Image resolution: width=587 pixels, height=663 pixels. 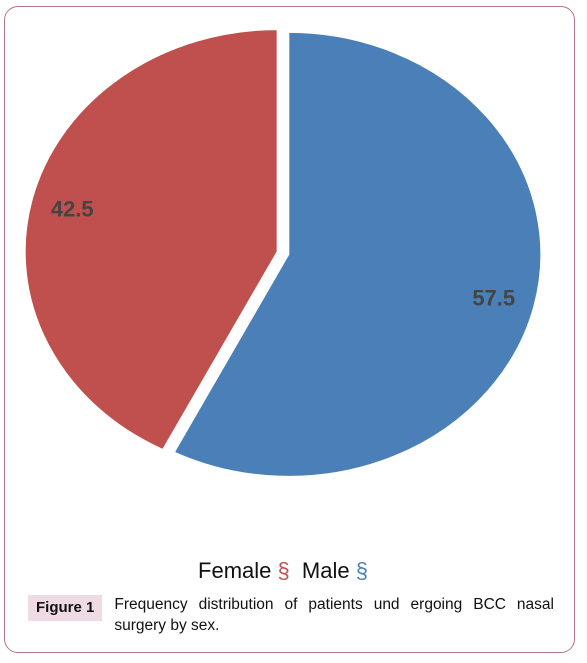 I want to click on legend-label-female: Female, so click(x=235, y=570).